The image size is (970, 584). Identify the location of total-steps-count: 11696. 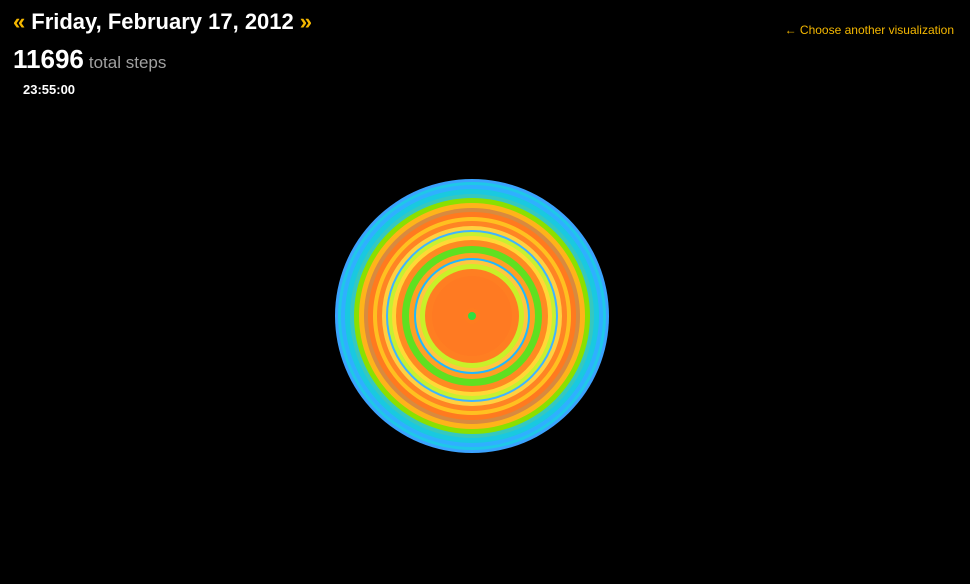
(48, 59).